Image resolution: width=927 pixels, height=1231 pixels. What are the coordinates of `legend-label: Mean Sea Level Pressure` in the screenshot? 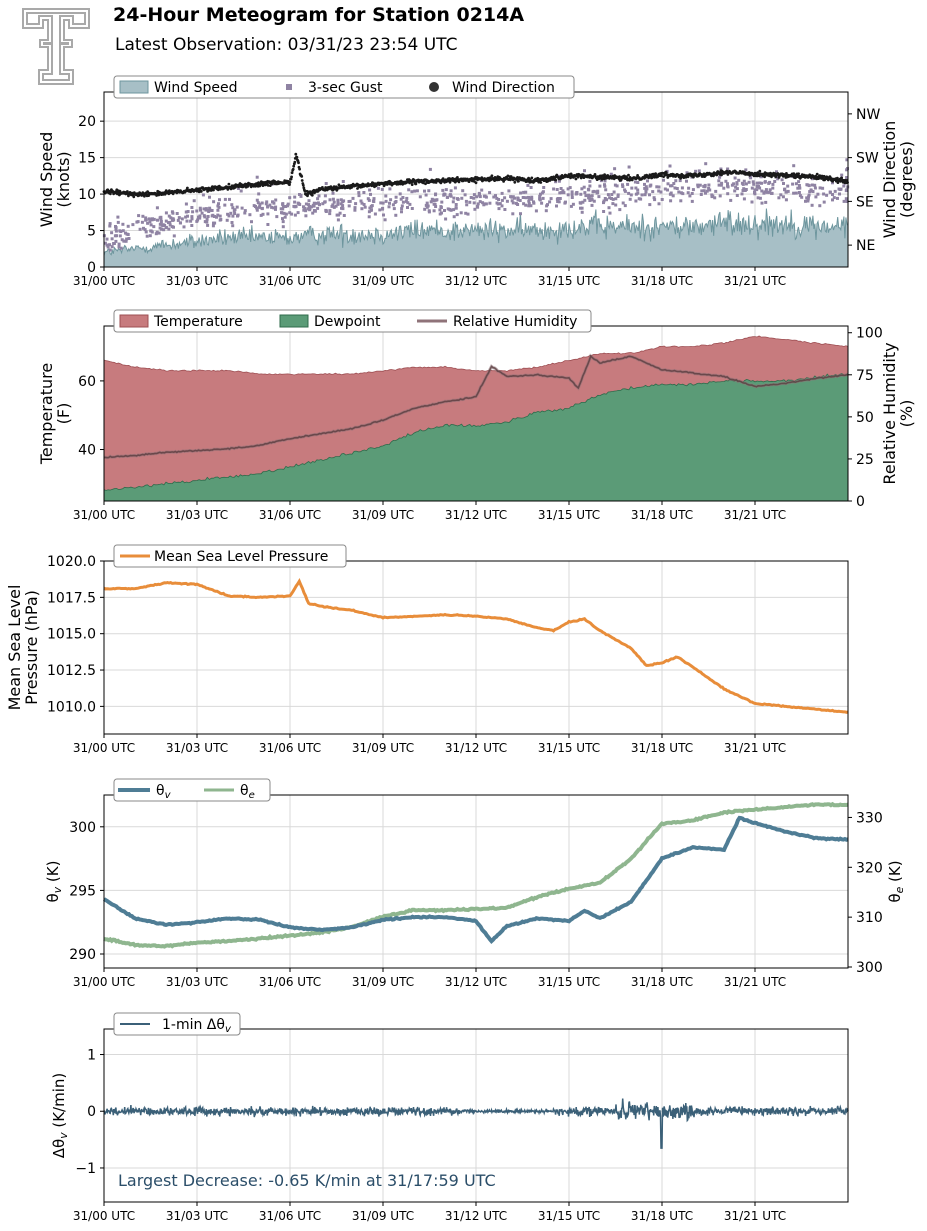 It's located at (241, 557).